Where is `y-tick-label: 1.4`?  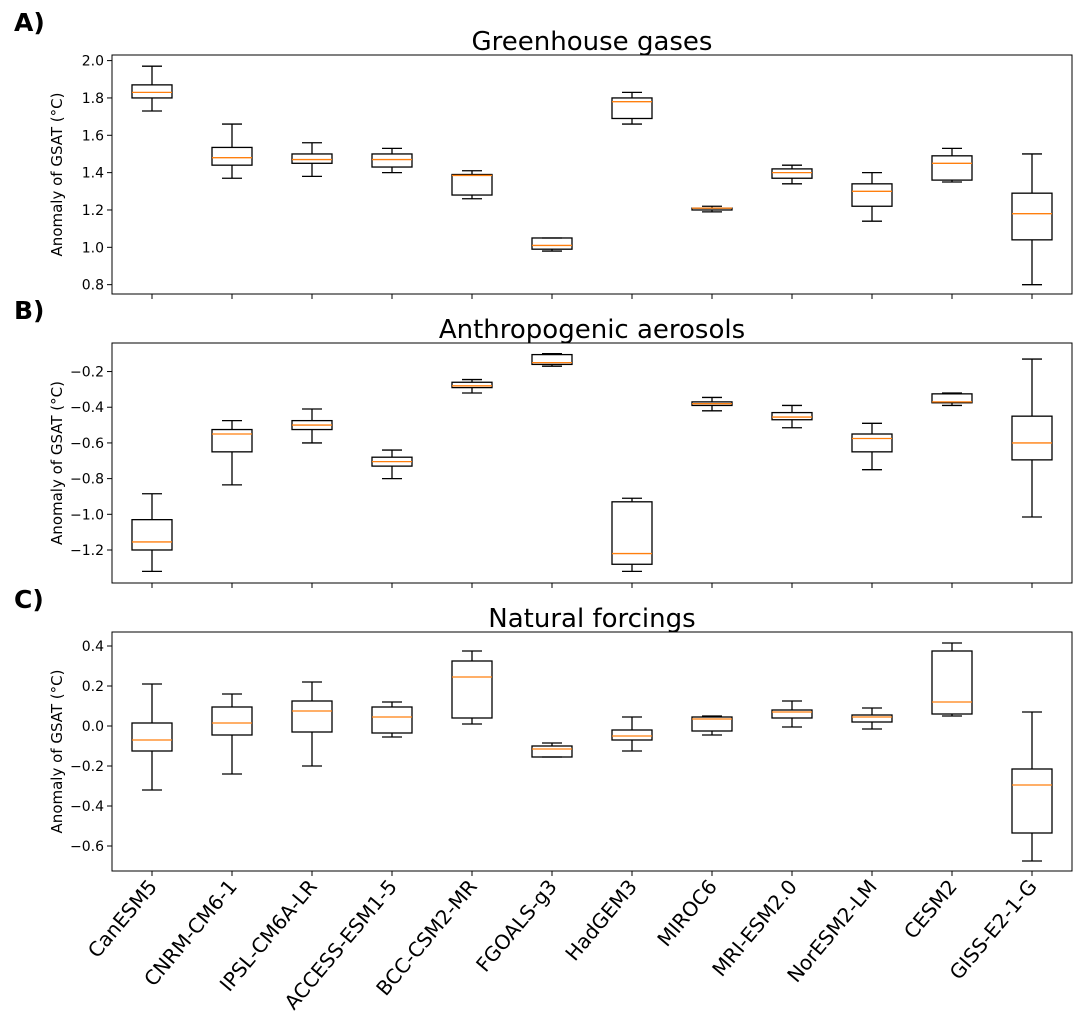 y-tick-label: 1.4 is located at coordinates (93, 174).